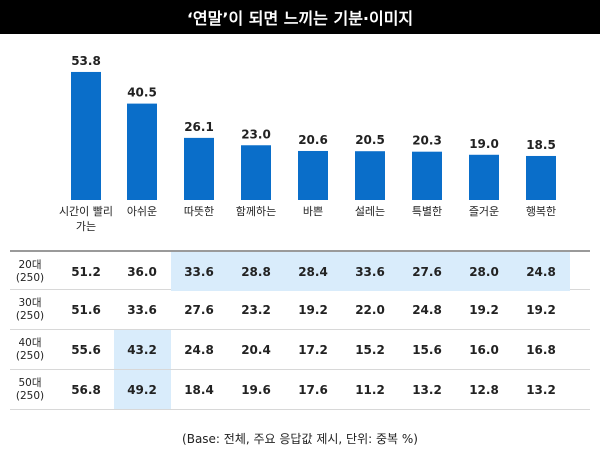 The width and height of the screenshot is (600, 457). I want to click on table-cell: 15.6, so click(427, 349).